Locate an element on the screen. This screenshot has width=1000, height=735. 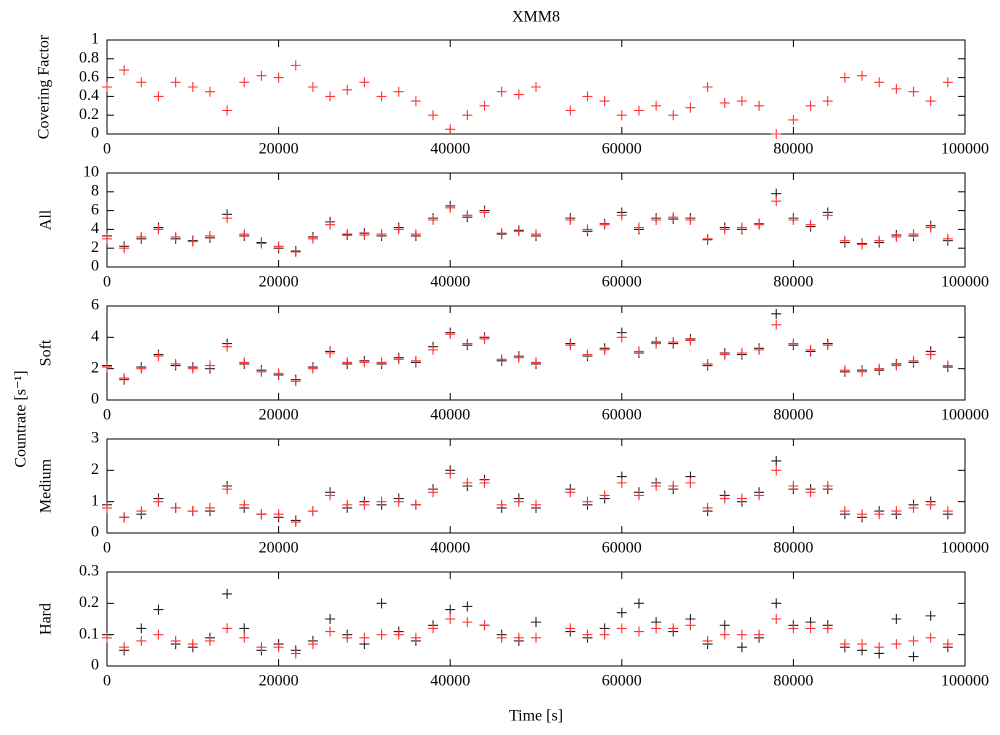
x-tick-label: 40000 is located at coordinates (450, 681).